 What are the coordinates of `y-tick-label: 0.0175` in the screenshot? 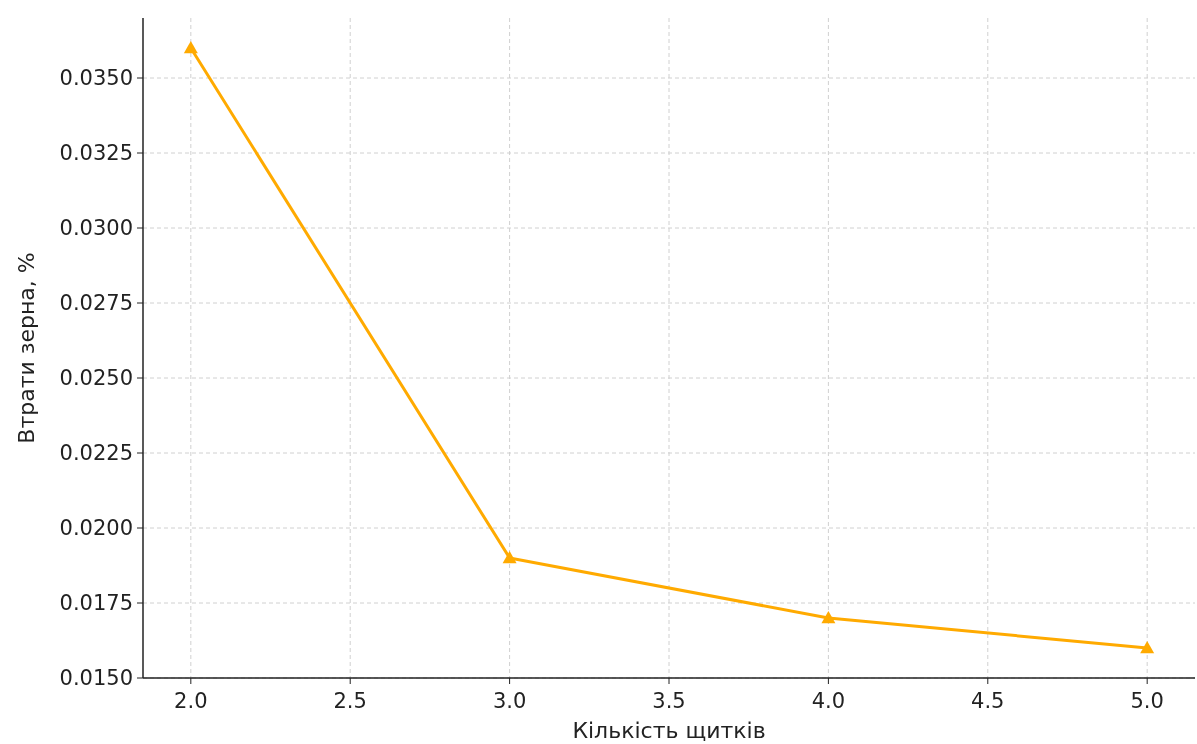 It's located at (96, 603).